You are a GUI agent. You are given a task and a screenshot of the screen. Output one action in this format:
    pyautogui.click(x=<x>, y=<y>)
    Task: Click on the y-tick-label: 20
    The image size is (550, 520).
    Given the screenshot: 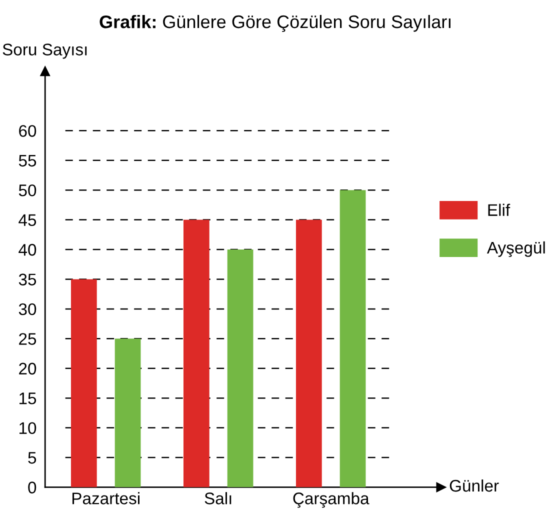 What is the action you would take?
    pyautogui.click(x=27, y=368)
    